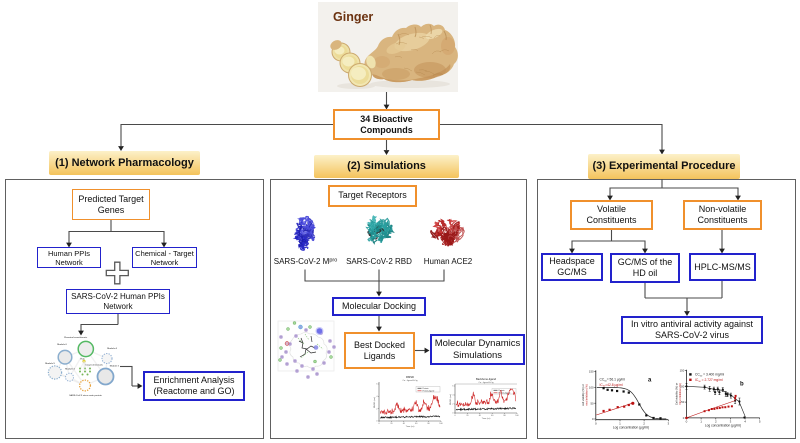 Image resolution: width=800 pixels, height=443 pixels. I want to click on svg-text: Module 6, so click(62, 345).